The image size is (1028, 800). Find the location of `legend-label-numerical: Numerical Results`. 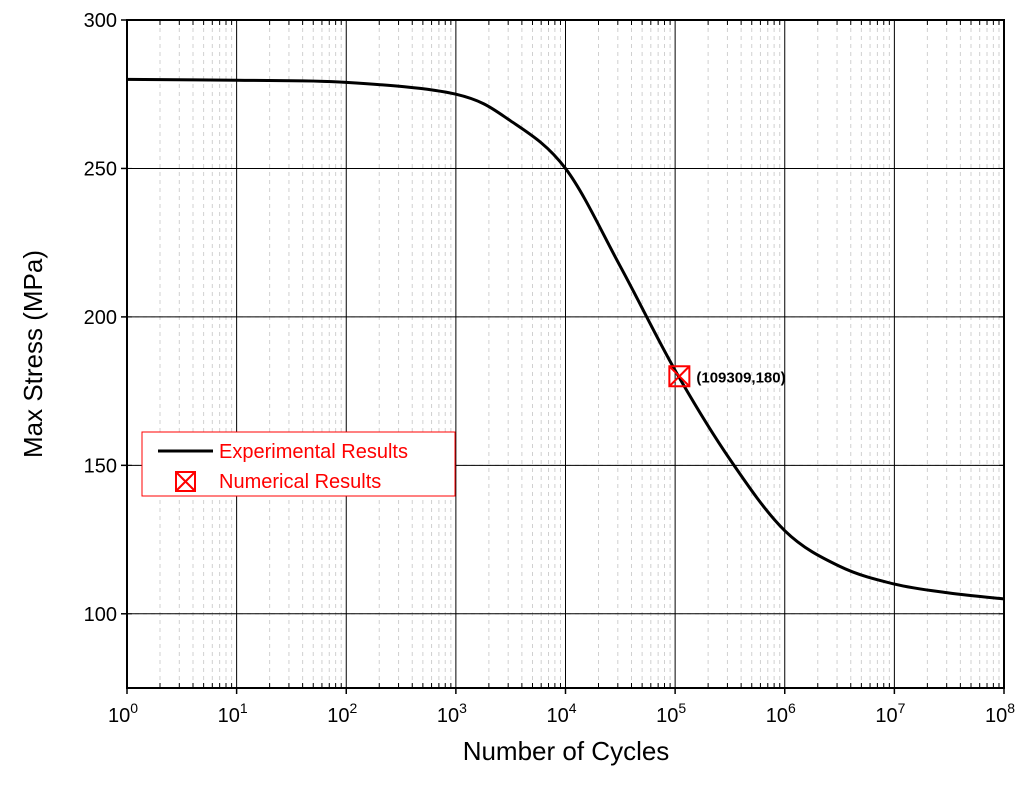

legend-label-numerical: Numerical Results is located at coordinates (300, 482).